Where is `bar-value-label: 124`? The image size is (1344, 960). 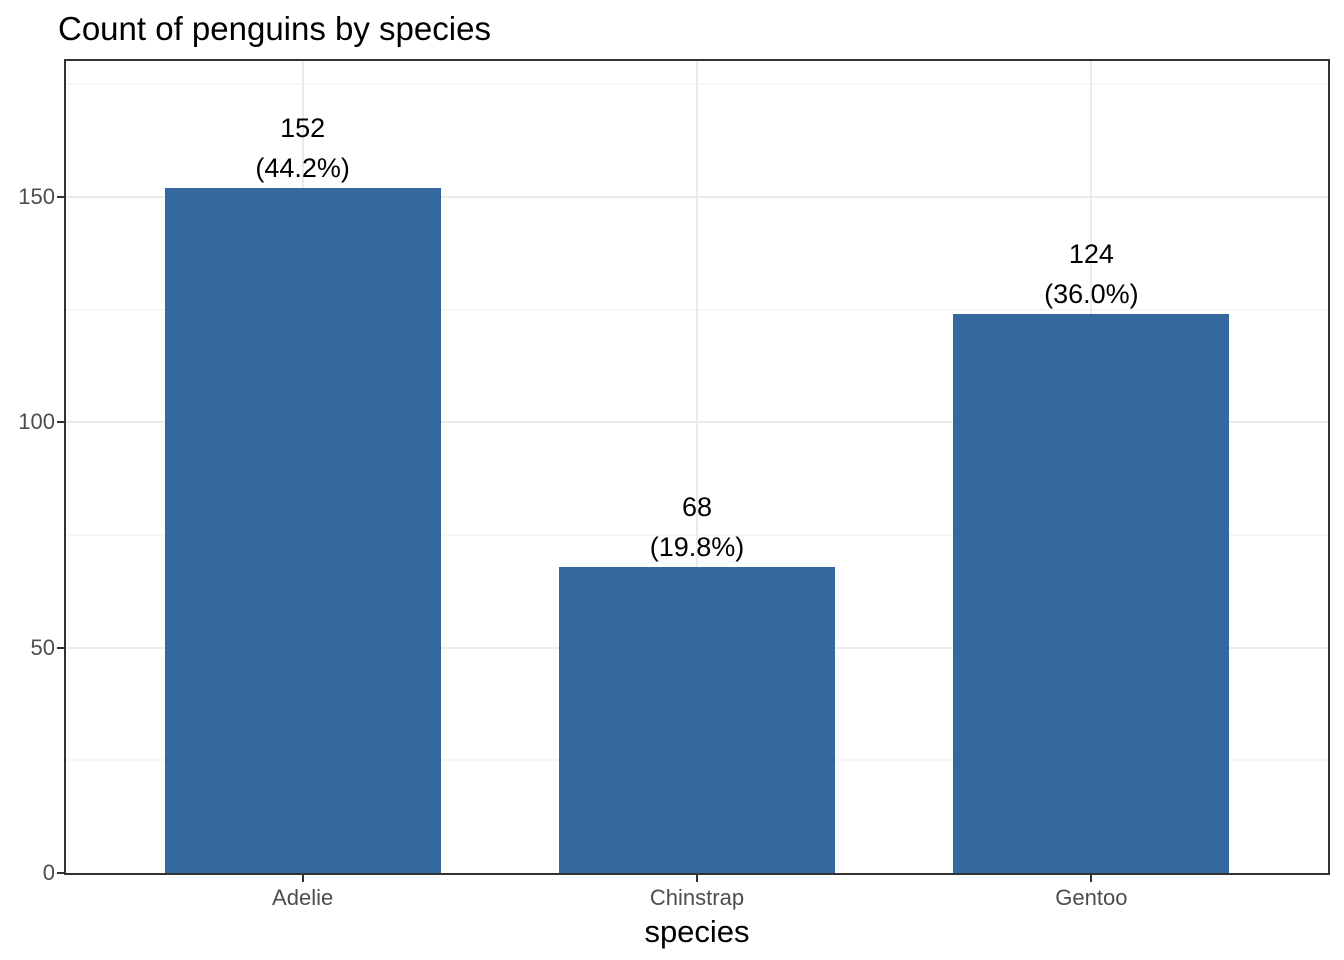
bar-value-label: 124 is located at coordinates (1091, 254).